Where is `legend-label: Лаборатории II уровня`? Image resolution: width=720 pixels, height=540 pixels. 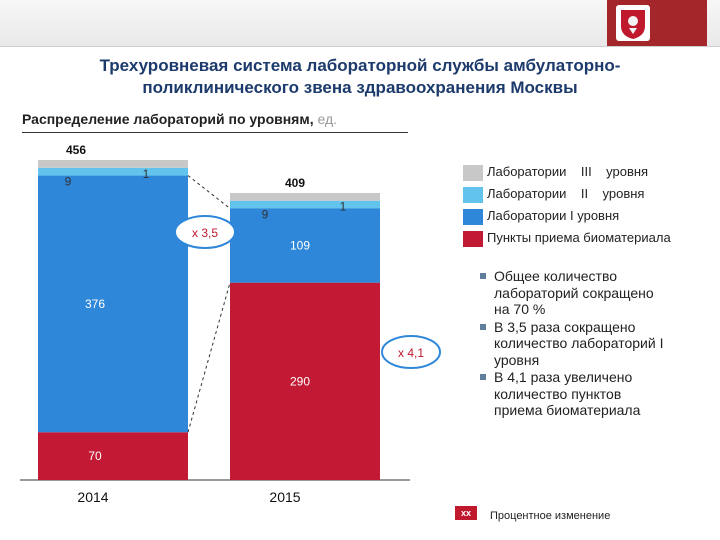 legend-label: Лаборатории II уровня is located at coordinates (566, 193).